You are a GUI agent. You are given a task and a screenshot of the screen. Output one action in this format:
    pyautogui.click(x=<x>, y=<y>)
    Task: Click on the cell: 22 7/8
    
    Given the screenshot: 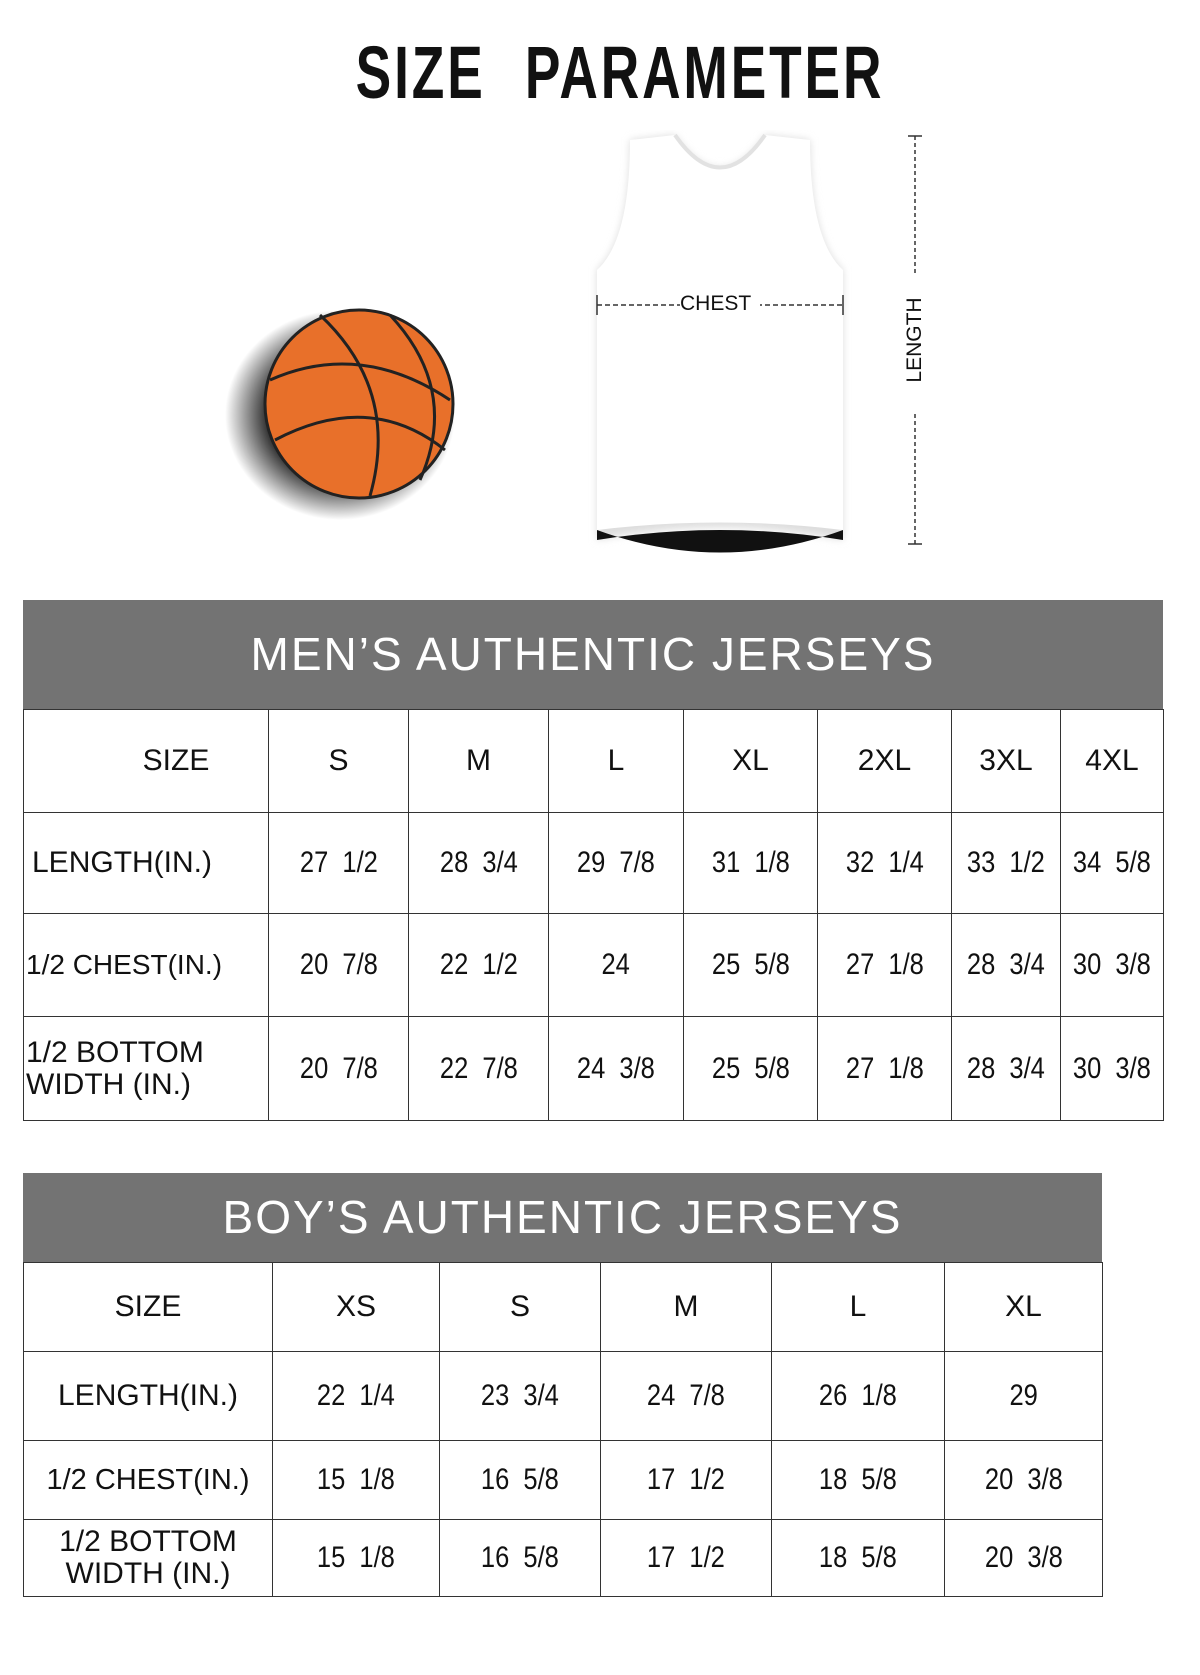 What is the action you would take?
    pyautogui.click(x=478, y=1068)
    